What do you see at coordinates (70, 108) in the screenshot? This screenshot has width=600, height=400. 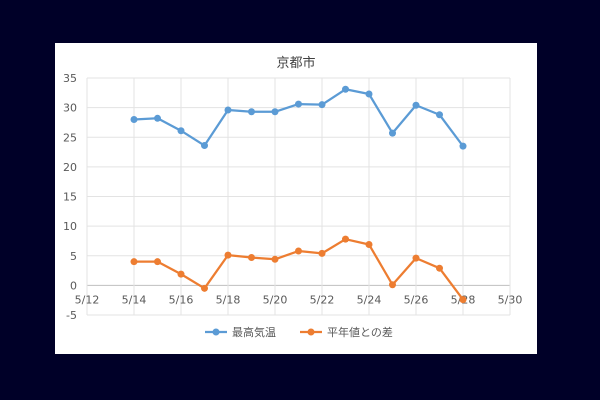 I see `y-tick-label: 30` at bounding box center [70, 108].